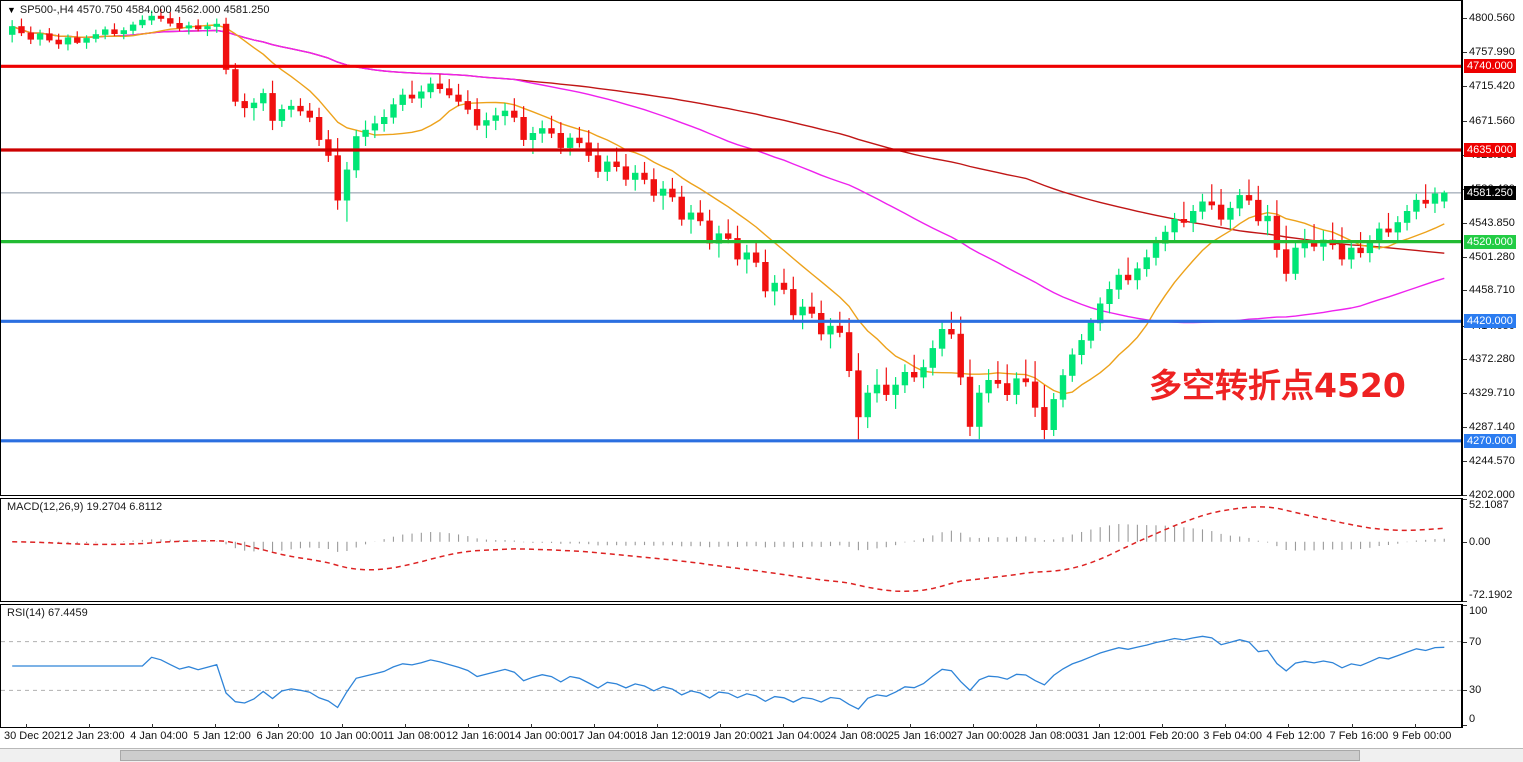 Image resolution: width=1523 pixels, height=762 pixels. Describe the element at coordinates (1492, 666) in the screenshot. I see `rsi-axis: 100 70 30 0` at that location.